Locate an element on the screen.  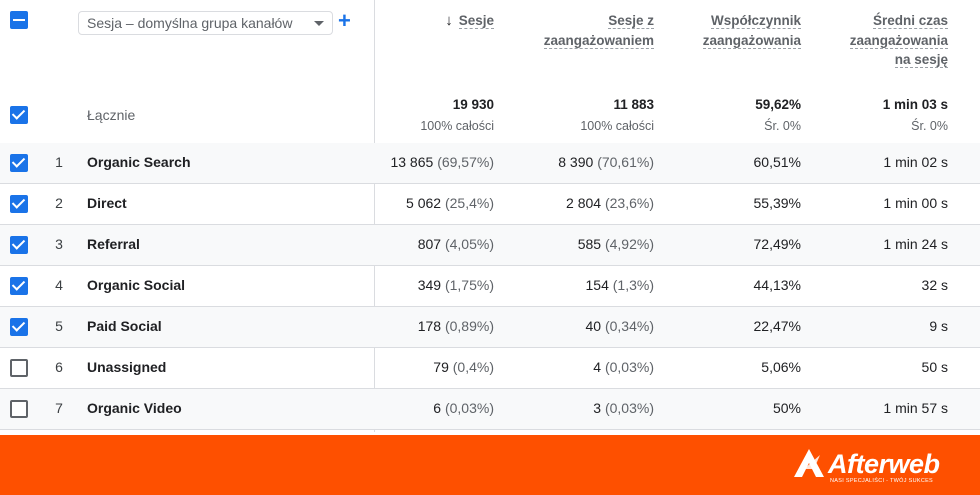
column-divider is located at coordinates (374, 216).